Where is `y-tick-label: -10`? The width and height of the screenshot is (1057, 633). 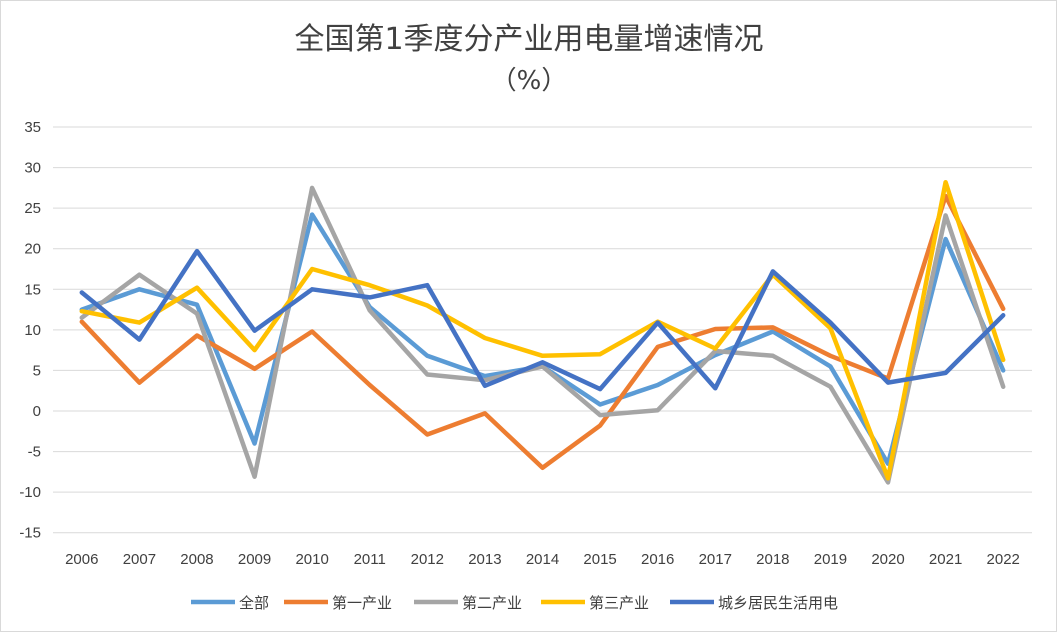 y-tick-label: -10 is located at coordinates (30, 492).